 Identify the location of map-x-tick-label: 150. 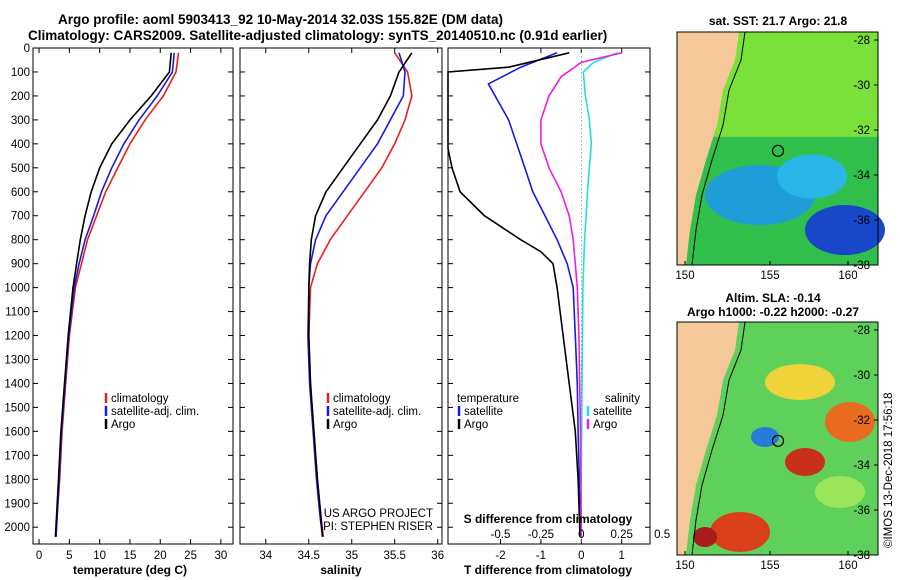
(684, 276).